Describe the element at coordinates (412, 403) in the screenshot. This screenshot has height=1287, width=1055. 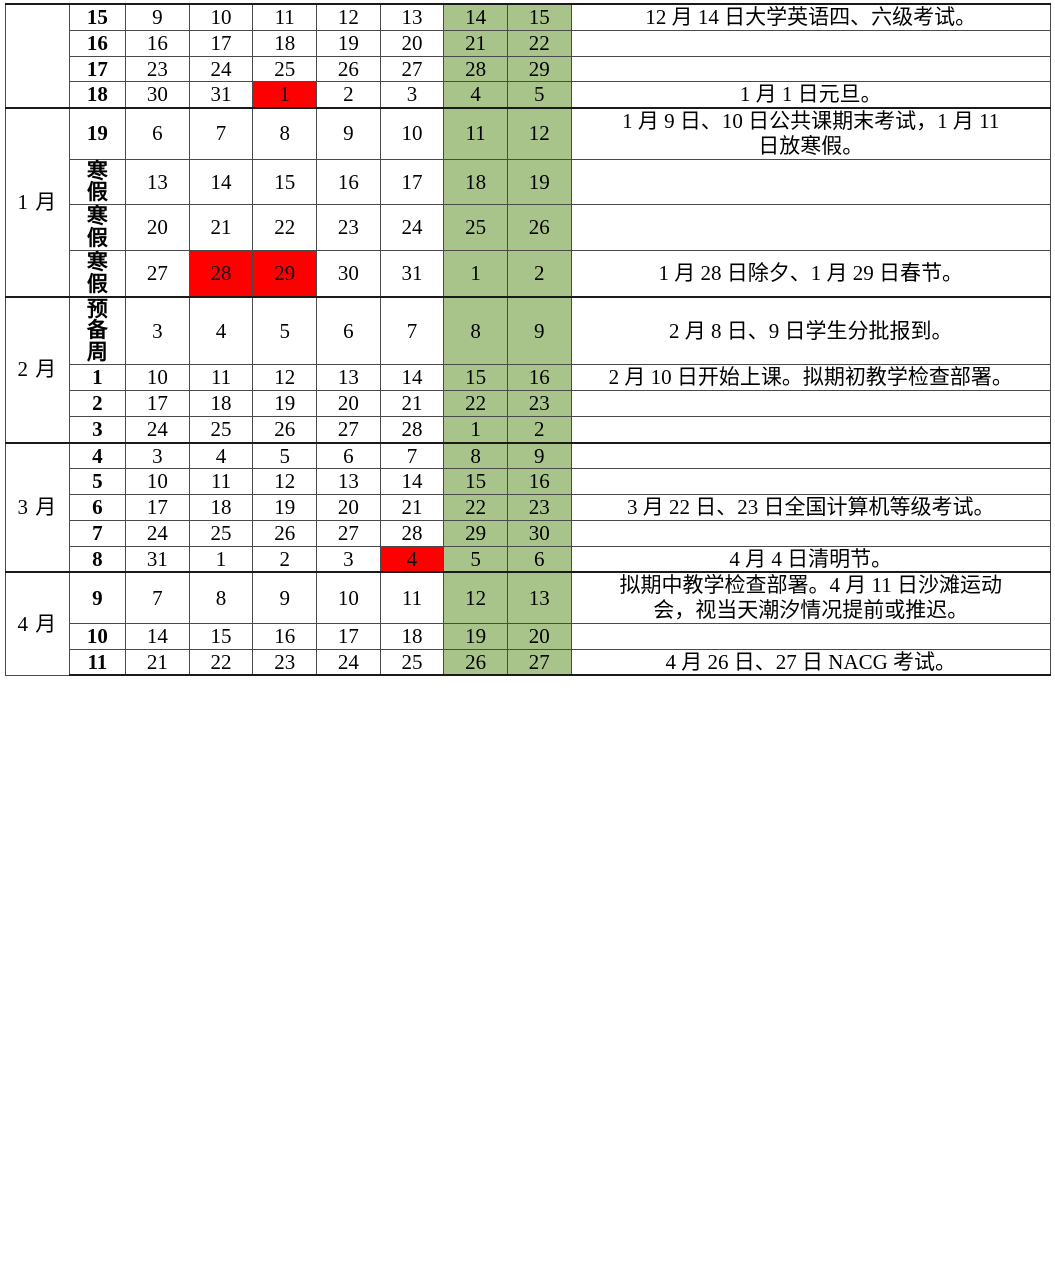
I see `day-cell: 21` at that location.